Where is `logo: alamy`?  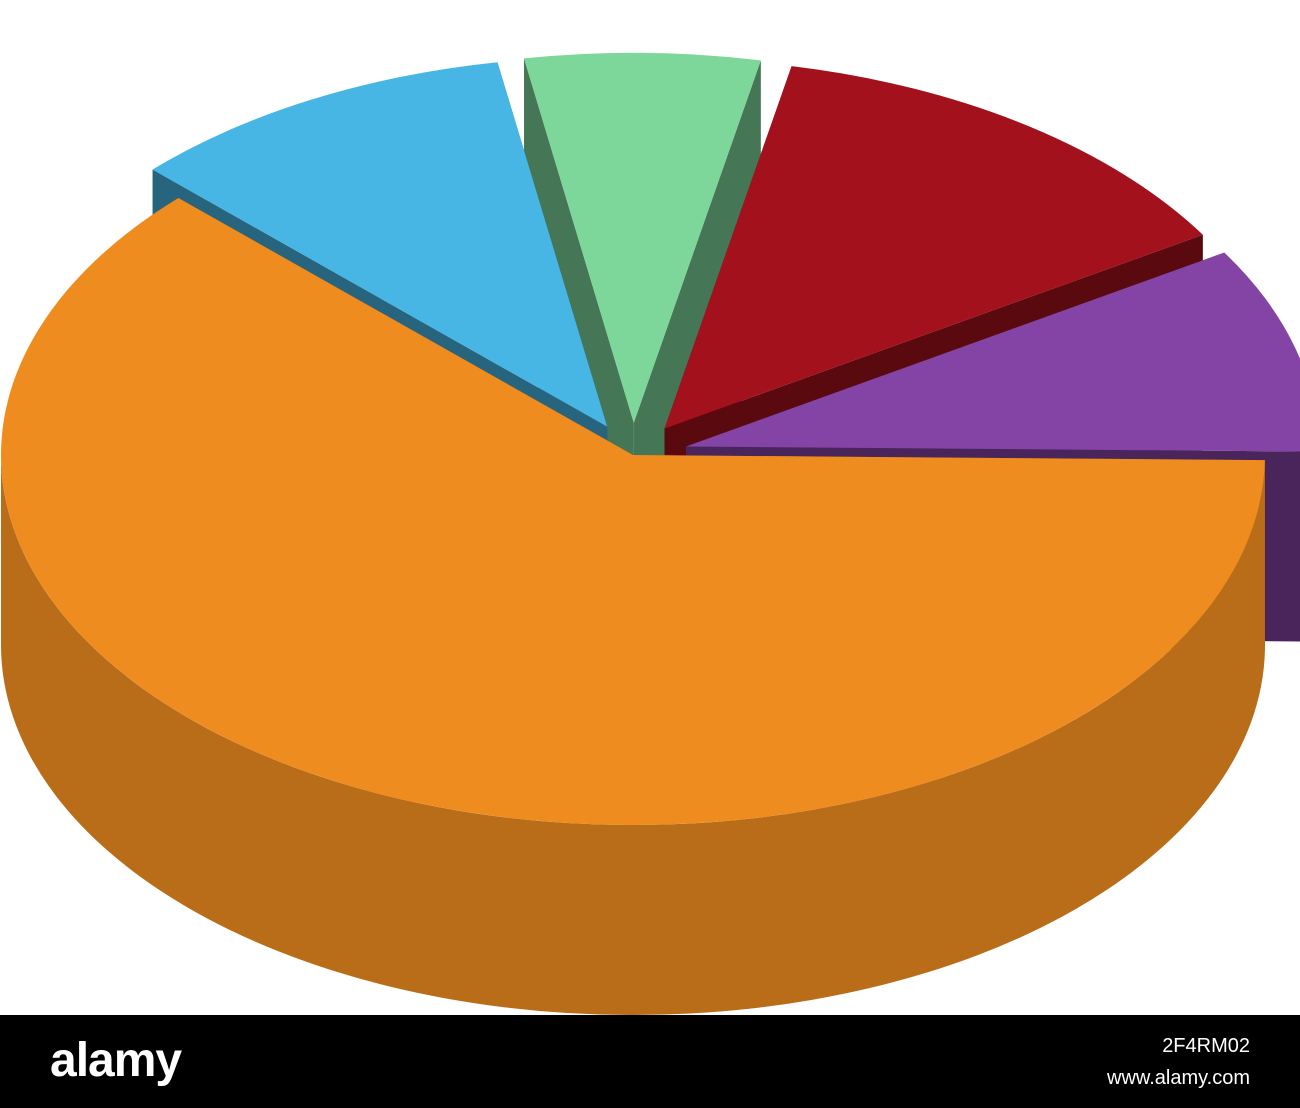 logo: alamy is located at coordinates (116, 1060).